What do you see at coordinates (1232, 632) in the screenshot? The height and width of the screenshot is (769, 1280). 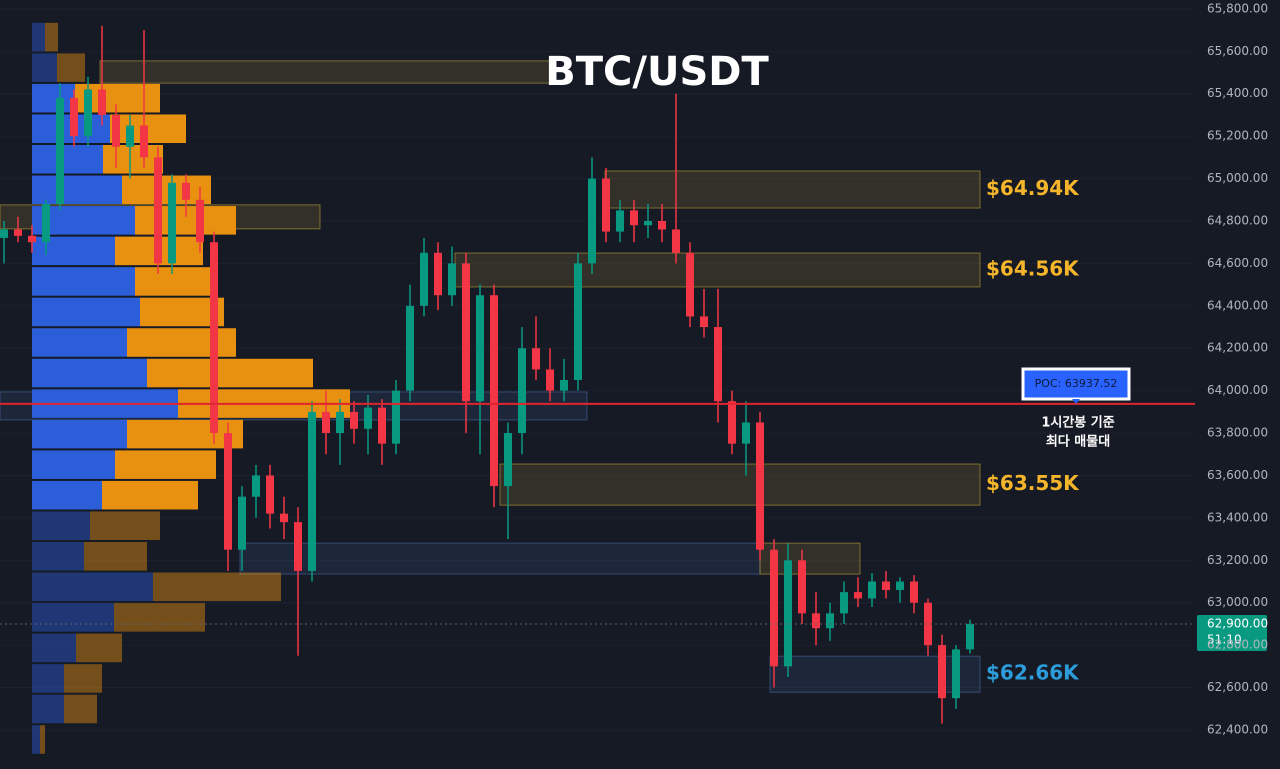 I see `last-price-tag` at bounding box center [1232, 632].